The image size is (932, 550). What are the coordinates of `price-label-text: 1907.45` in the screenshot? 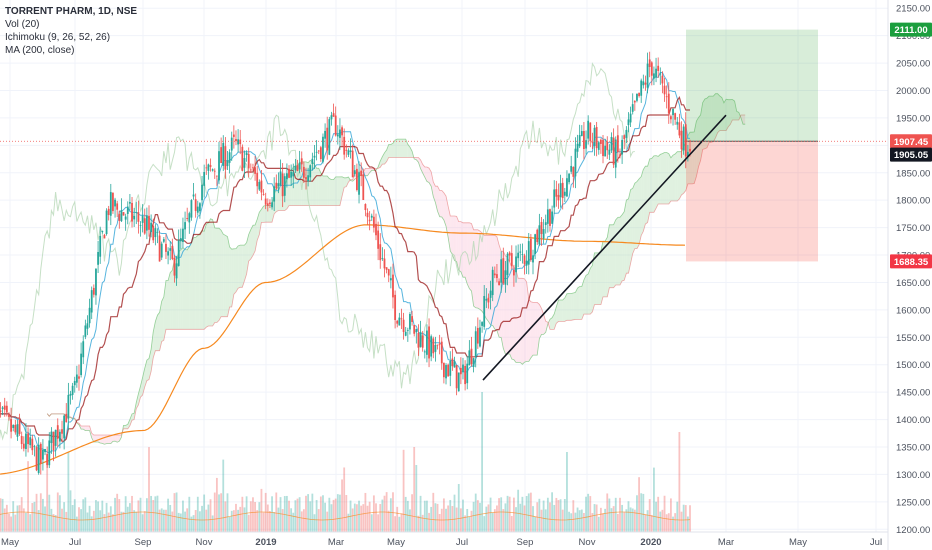 It's located at (911, 142).